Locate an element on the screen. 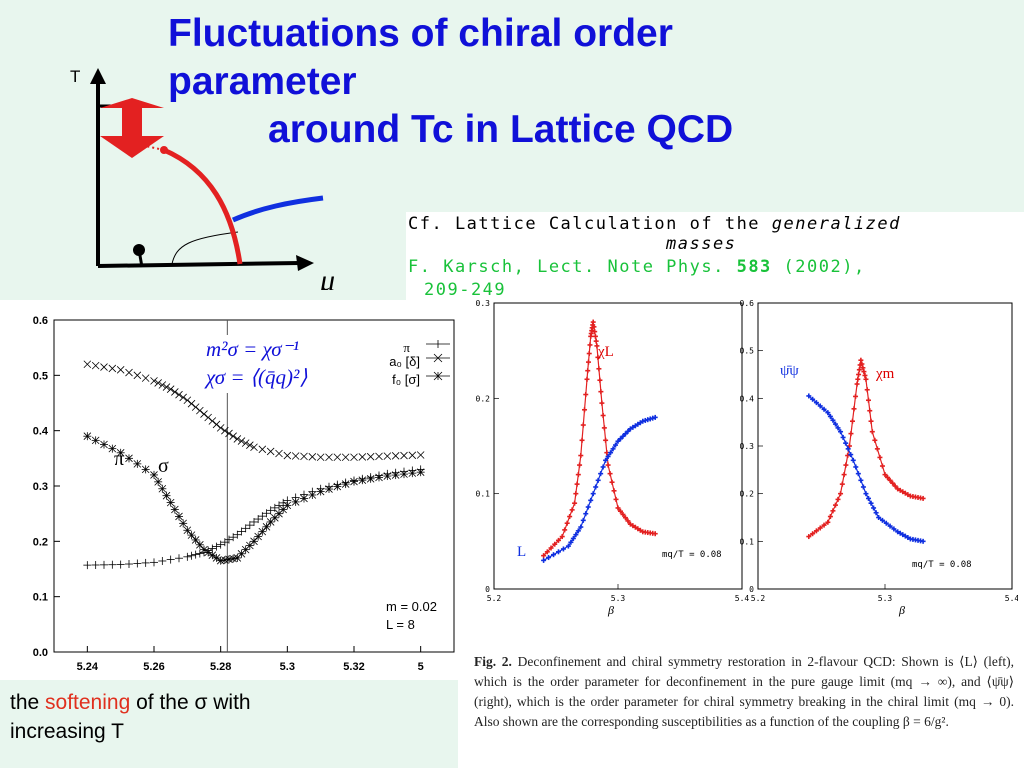 This screenshot has width=1024, height=768. caption-label: Fig. 2. is located at coordinates (493, 661).